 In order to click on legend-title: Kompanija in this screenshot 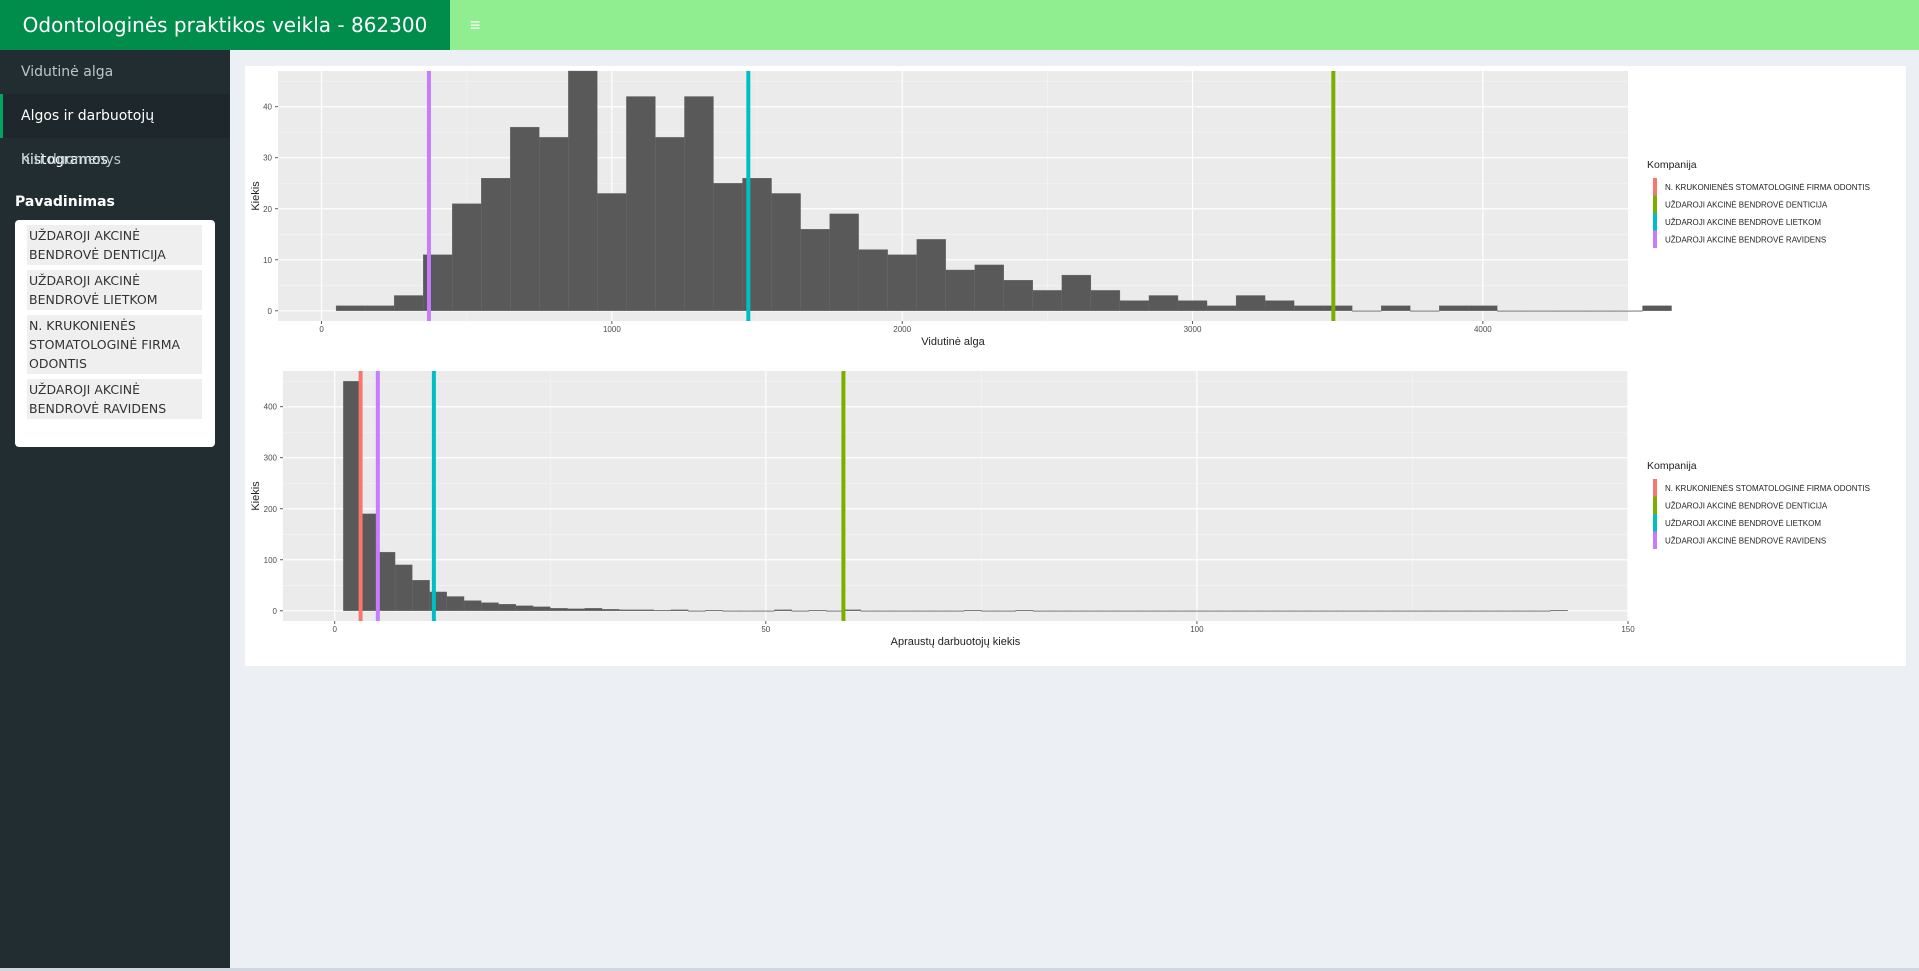, I will do `click(1672, 165)`.